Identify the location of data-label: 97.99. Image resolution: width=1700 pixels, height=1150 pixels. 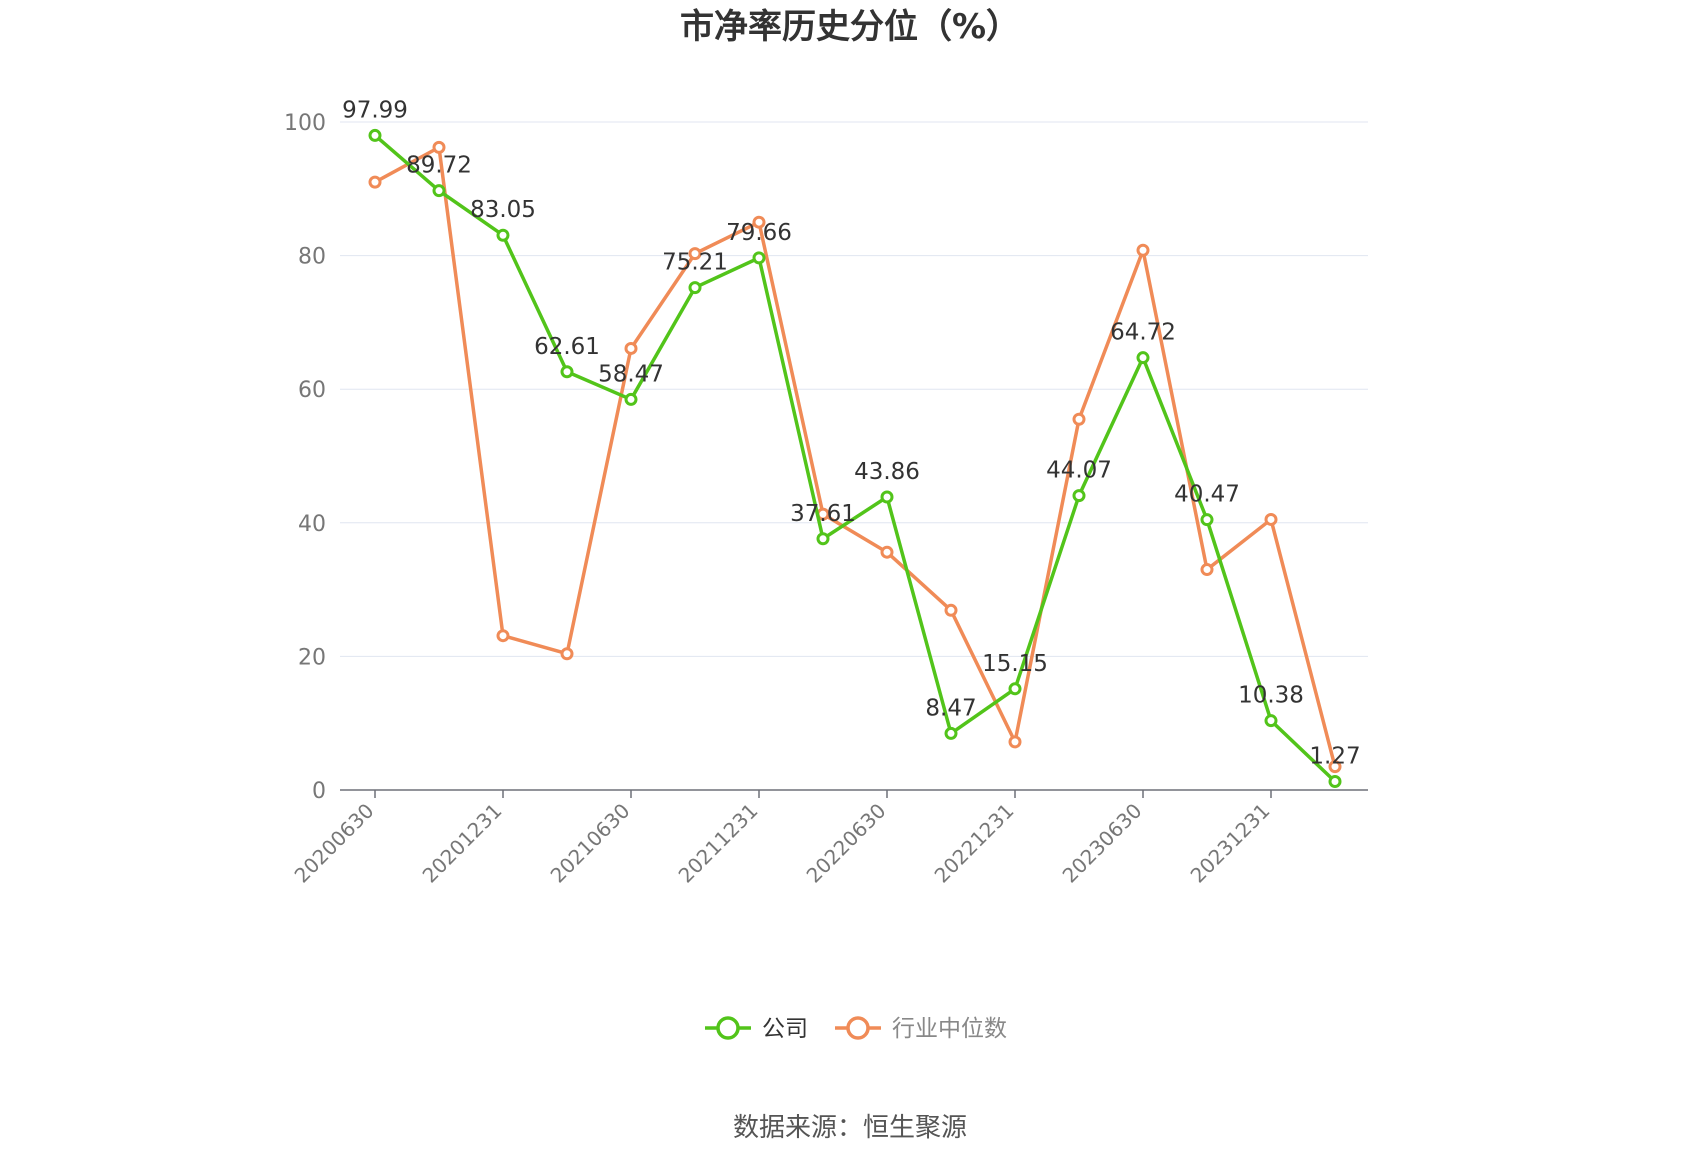
(375, 110).